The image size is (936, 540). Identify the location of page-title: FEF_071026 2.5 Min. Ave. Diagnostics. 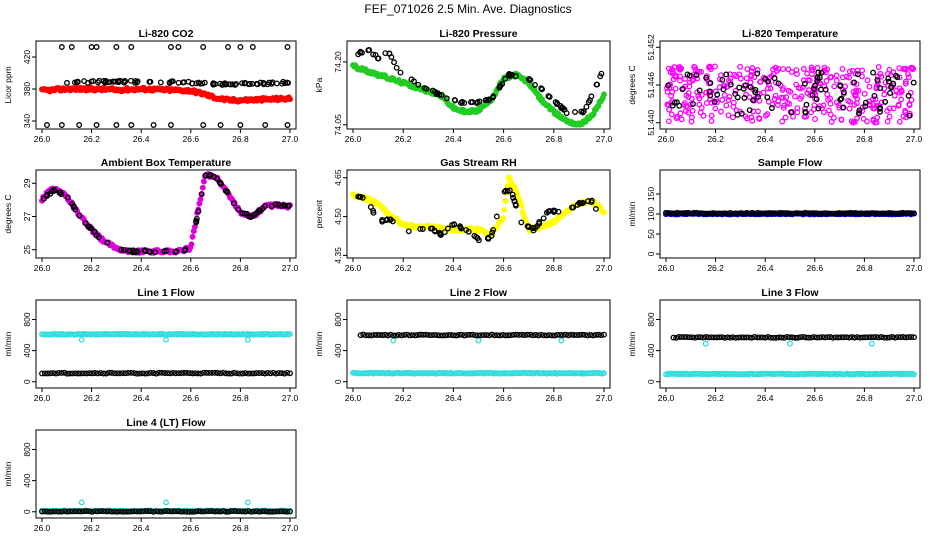
(468, 9).